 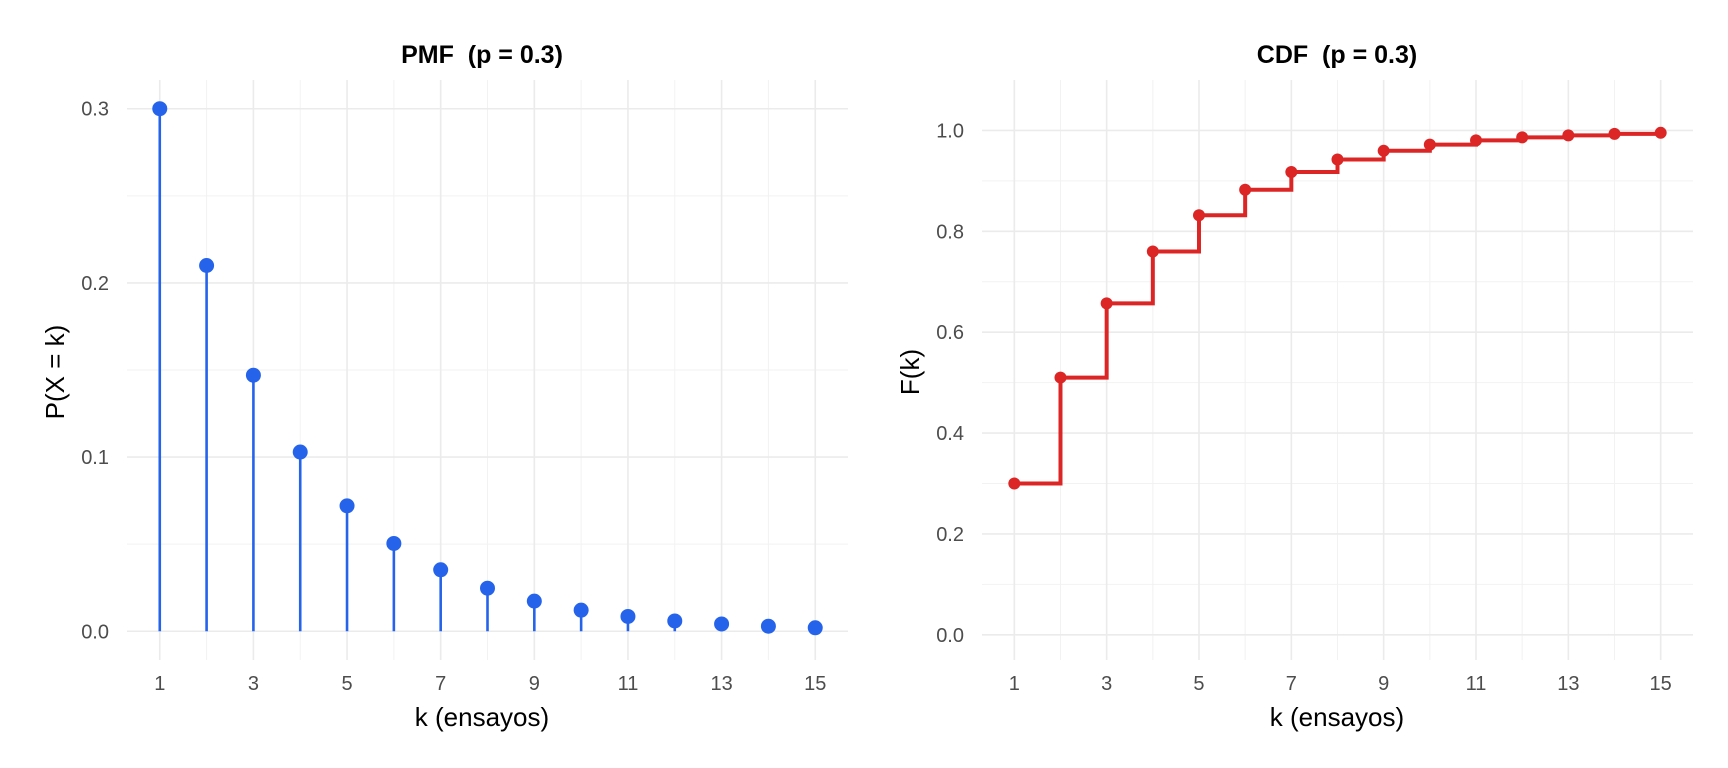 What do you see at coordinates (815, 684) in the screenshot?
I see `pmf-x-tick-label: 15` at bounding box center [815, 684].